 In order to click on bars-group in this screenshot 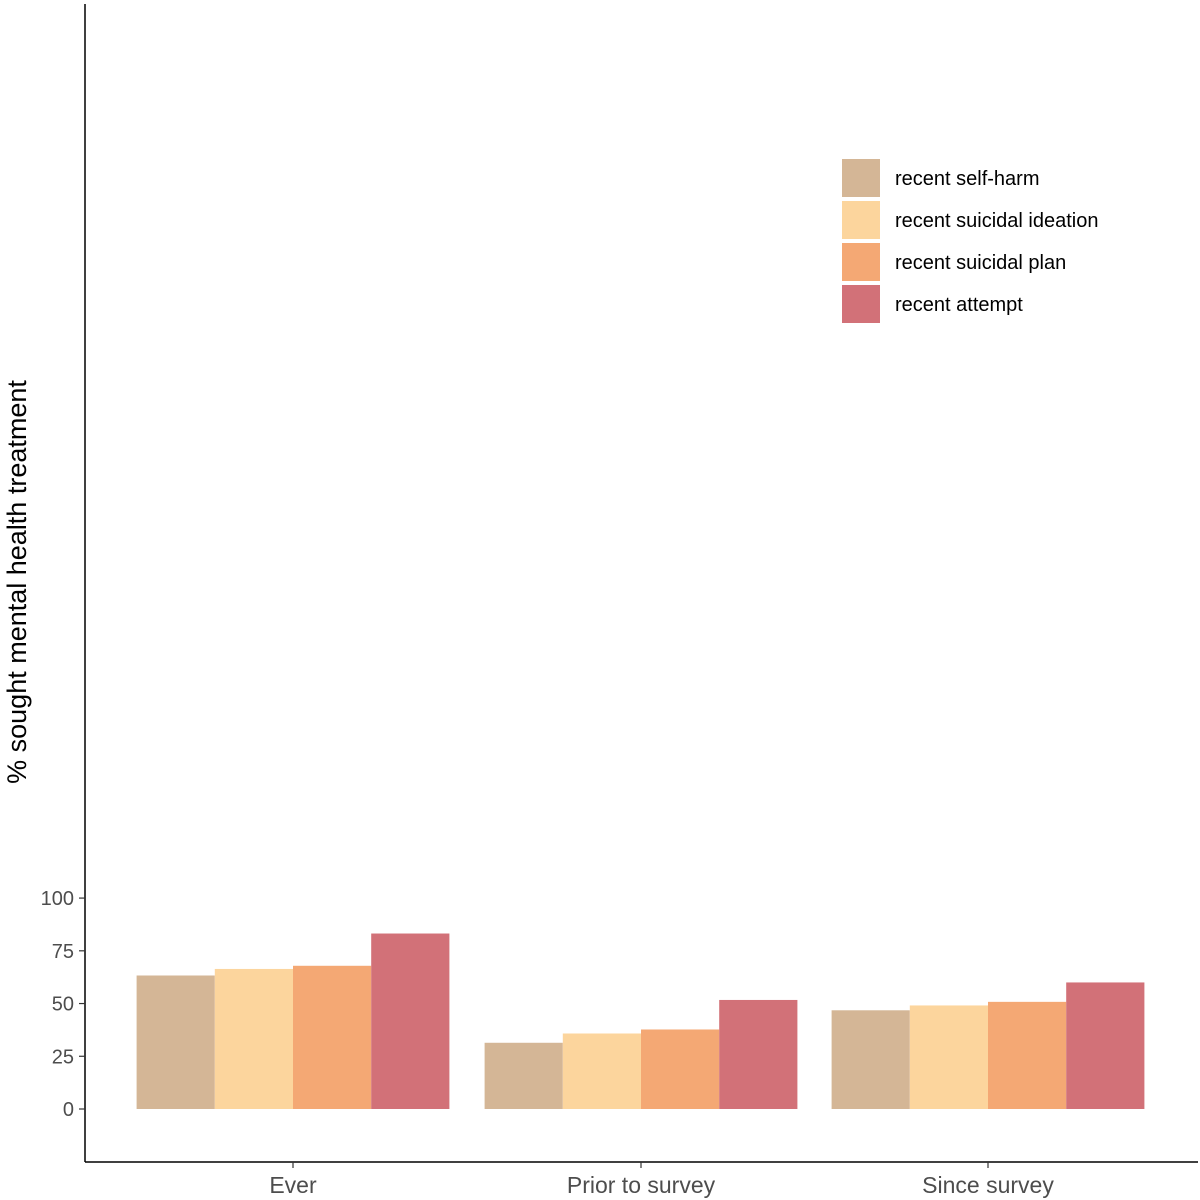, I will do `click(640, 1021)`.